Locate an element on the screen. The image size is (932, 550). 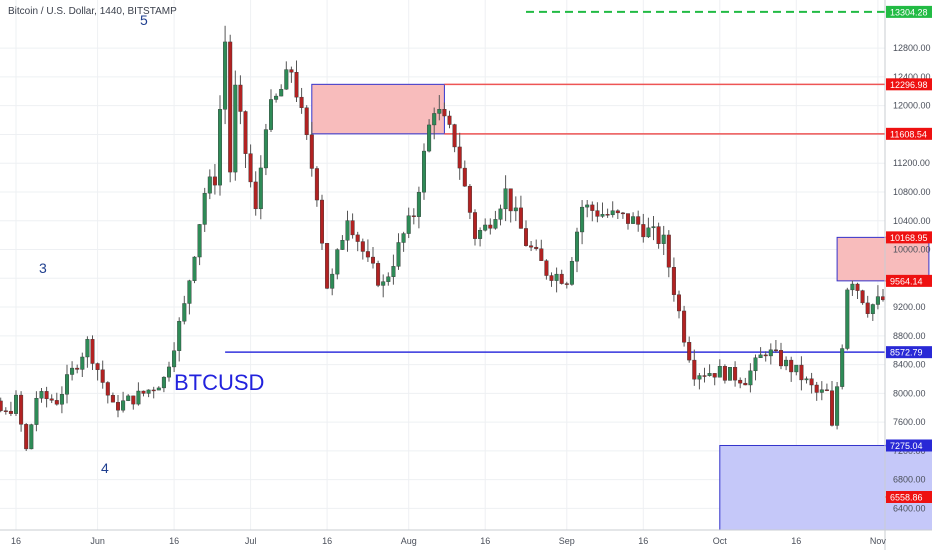
wave-label-5: 5 is located at coordinates (144, 20).